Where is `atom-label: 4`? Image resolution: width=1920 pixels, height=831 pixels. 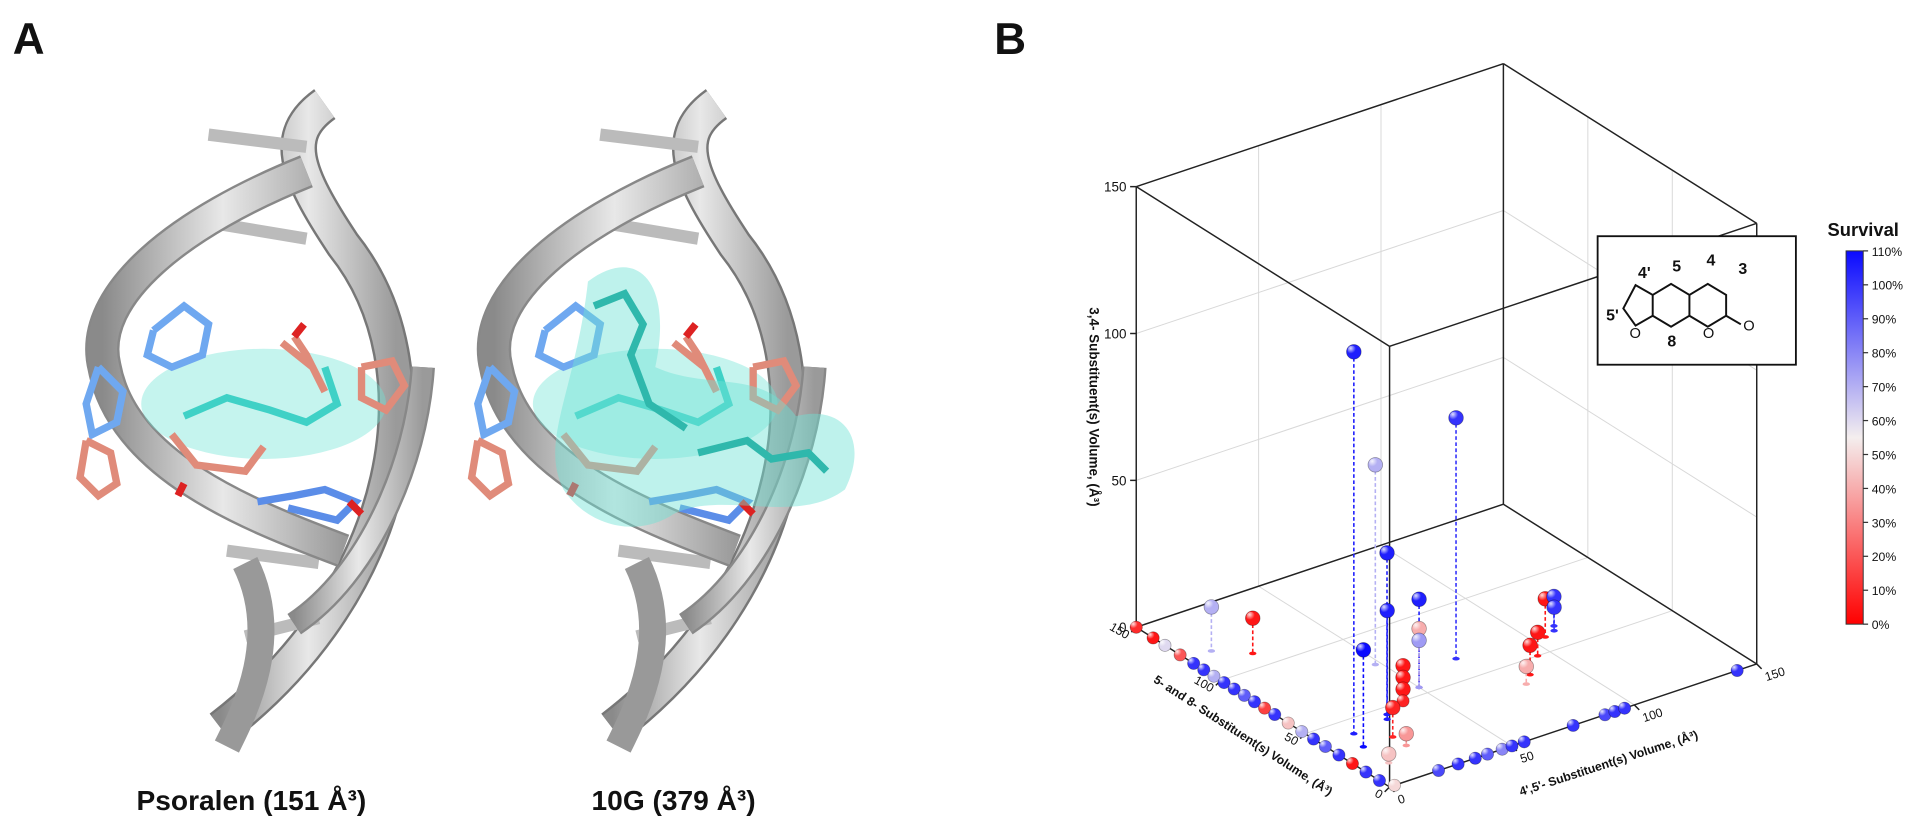
atom-label: 4 is located at coordinates (1711, 261).